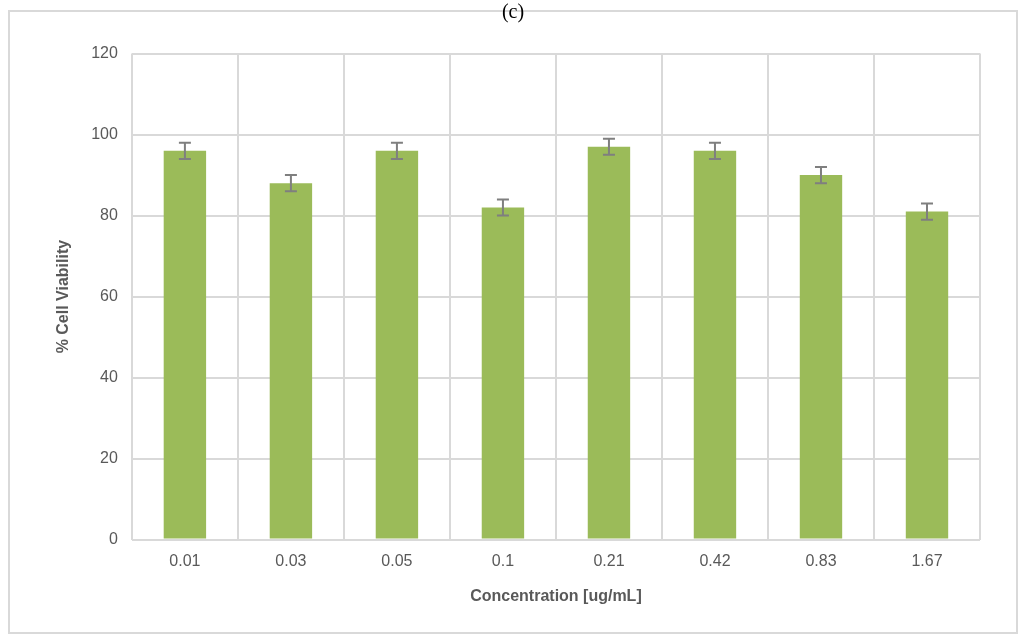 The height and width of the screenshot is (641, 1026). I want to click on x-tick-label: 0.05, so click(397, 560).